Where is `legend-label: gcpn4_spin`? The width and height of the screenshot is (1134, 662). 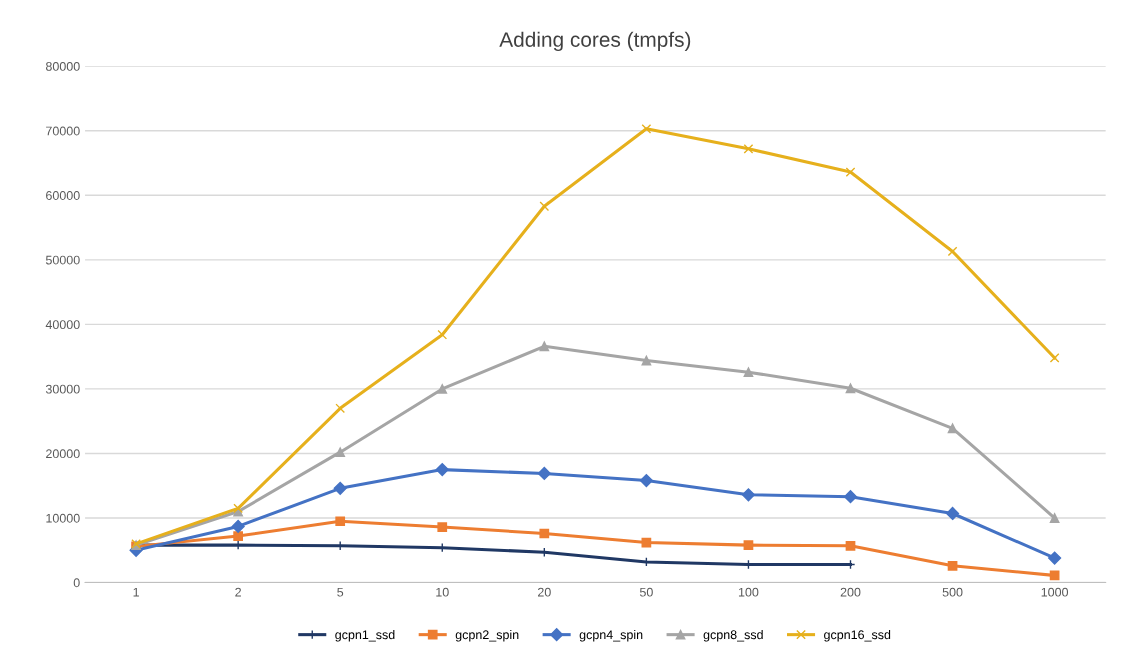
legend-label: gcpn4_spin is located at coordinates (611, 635).